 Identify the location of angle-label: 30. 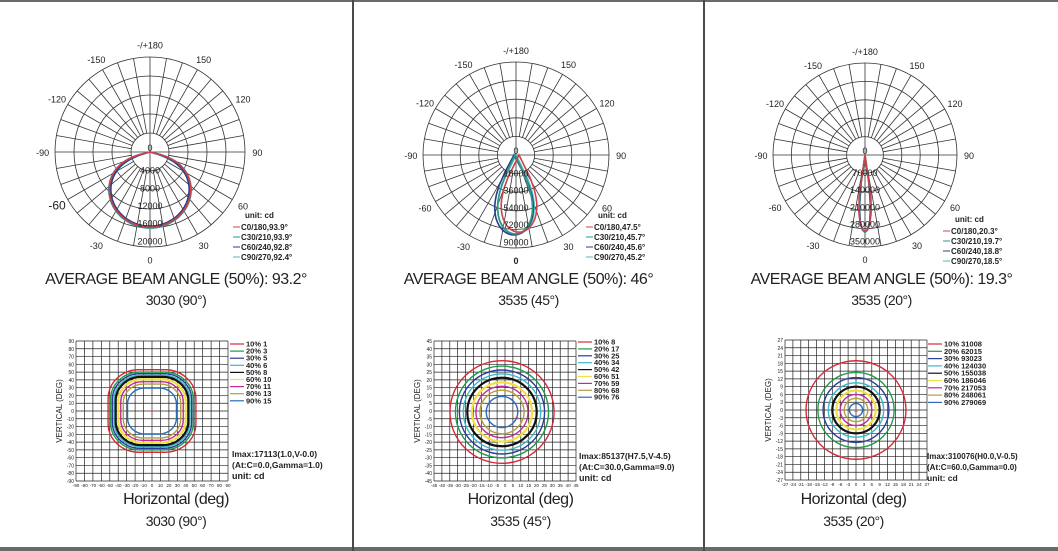
(569, 247).